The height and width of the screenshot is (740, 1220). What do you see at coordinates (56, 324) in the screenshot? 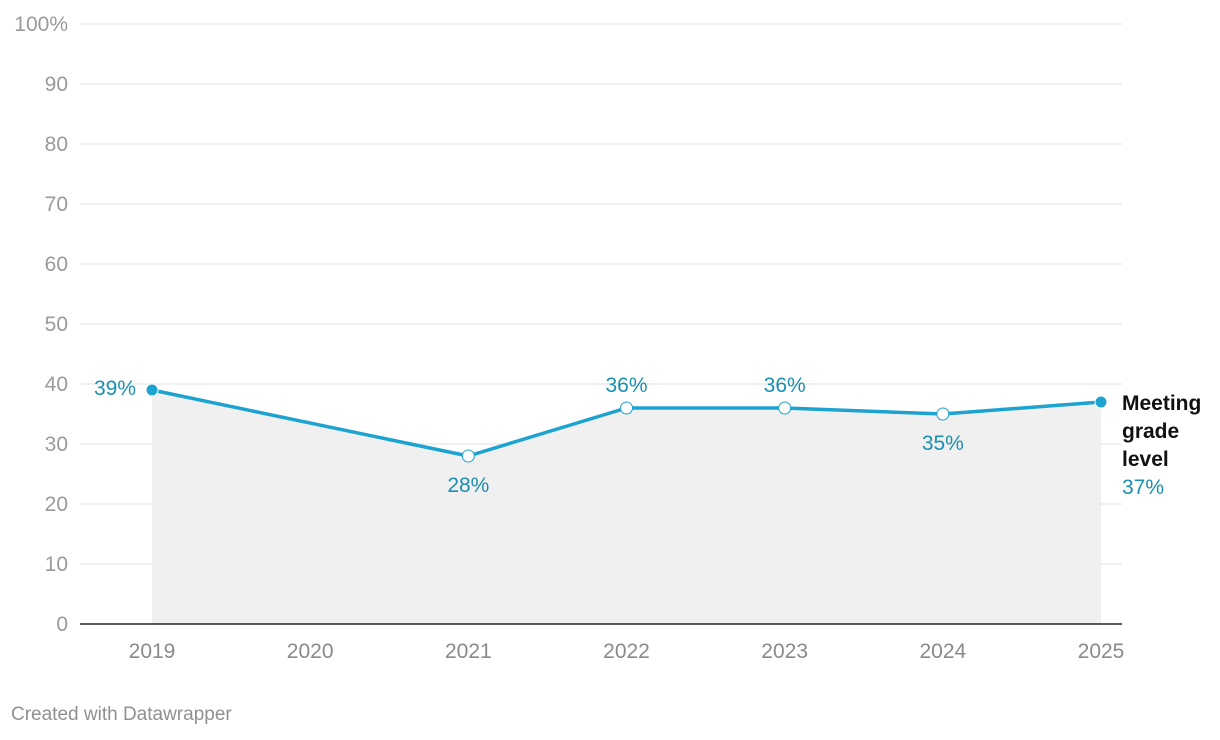
I see `y-tick-label: 50` at bounding box center [56, 324].